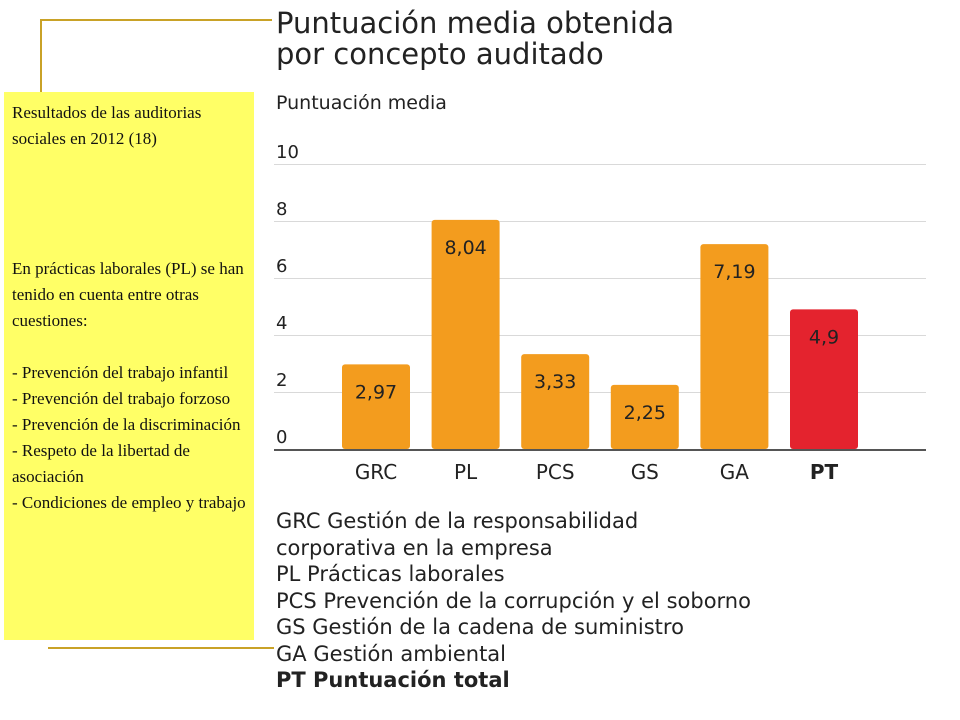 The width and height of the screenshot is (960, 720). What do you see at coordinates (121, 398) in the screenshot?
I see `sidebar-item: - Prevención del trabajo forzoso` at bounding box center [121, 398].